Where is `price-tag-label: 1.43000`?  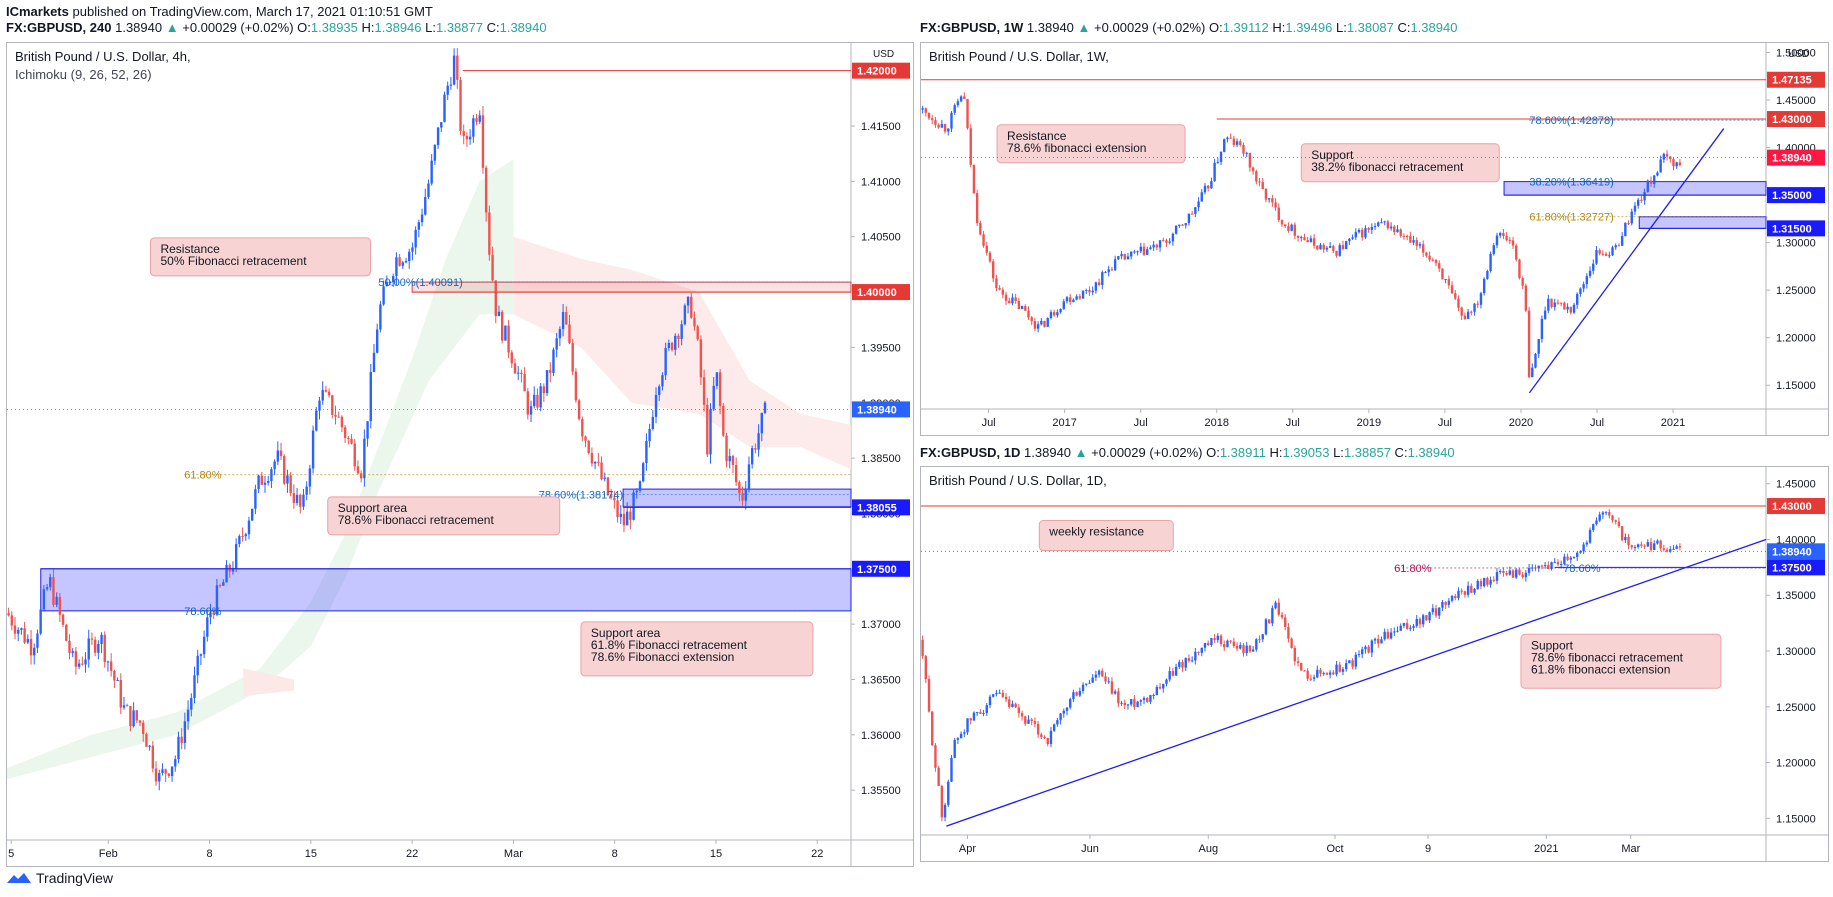 price-tag-label: 1.43000 is located at coordinates (1792, 507).